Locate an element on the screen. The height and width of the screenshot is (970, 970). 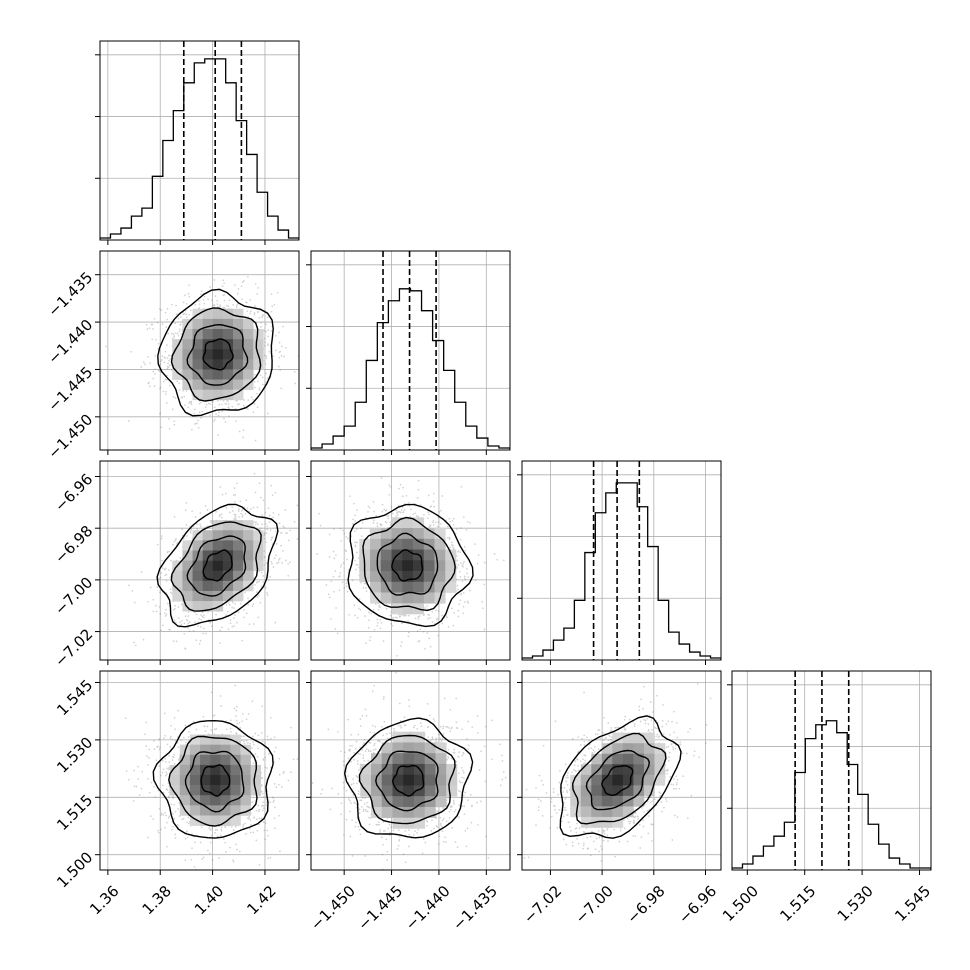
ytick-label-2-0: −6.96 is located at coordinates (73, 492).